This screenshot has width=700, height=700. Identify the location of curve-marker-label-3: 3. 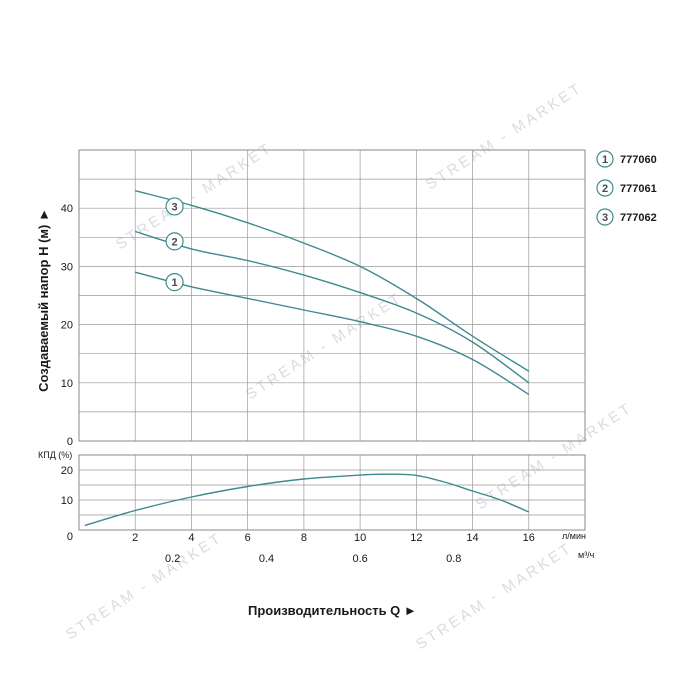
(175, 207).